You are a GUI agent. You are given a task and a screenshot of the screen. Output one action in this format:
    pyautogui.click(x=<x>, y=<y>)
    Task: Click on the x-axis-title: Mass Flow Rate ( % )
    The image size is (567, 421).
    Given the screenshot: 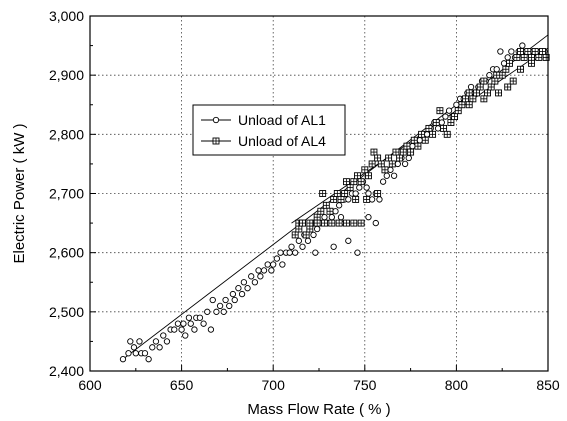 What is the action you would take?
    pyautogui.click(x=318, y=409)
    